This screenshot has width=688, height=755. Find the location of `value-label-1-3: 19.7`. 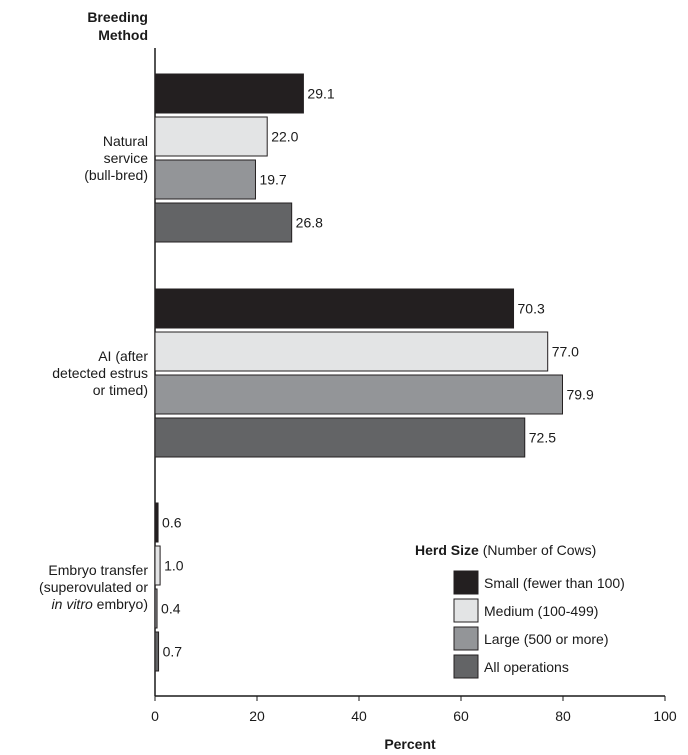

value-label-1-3: 19.7 is located at coordinates (272, 180).